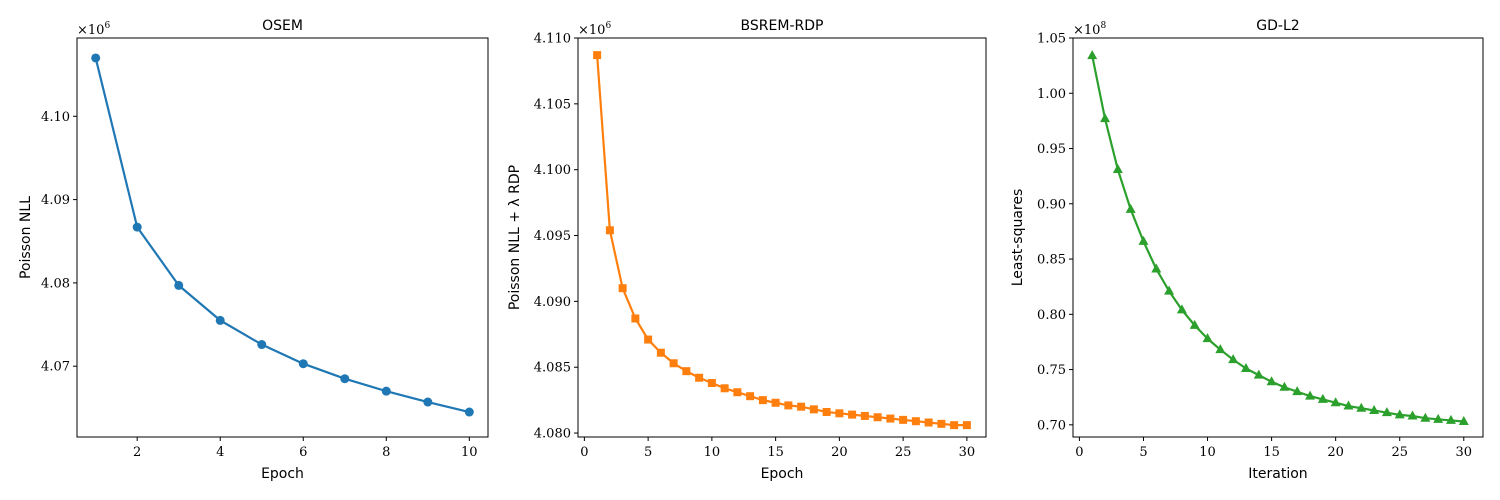 This screenshot has height=500, width=1500. What do you see at coordinates (775, 452) in the screenshot?
I see `x-tick-label: 15` at bounding box center [775, 452].